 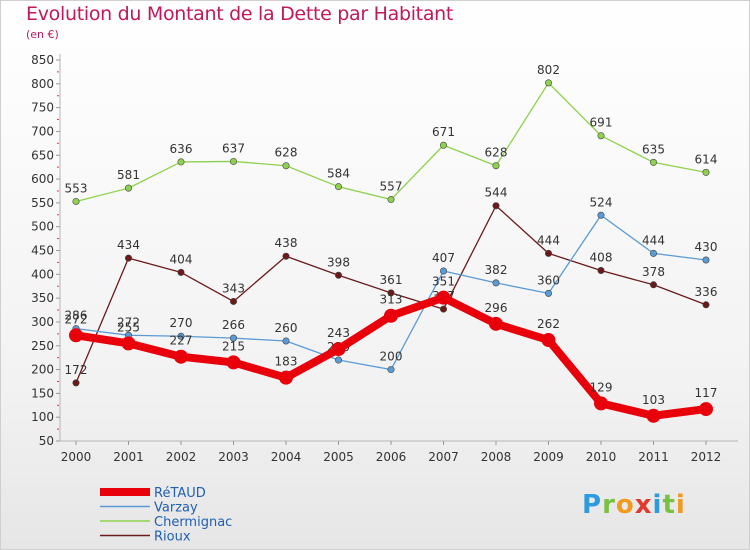 I want to click on x-tick-label: 2000, so click(x=76, y=457).